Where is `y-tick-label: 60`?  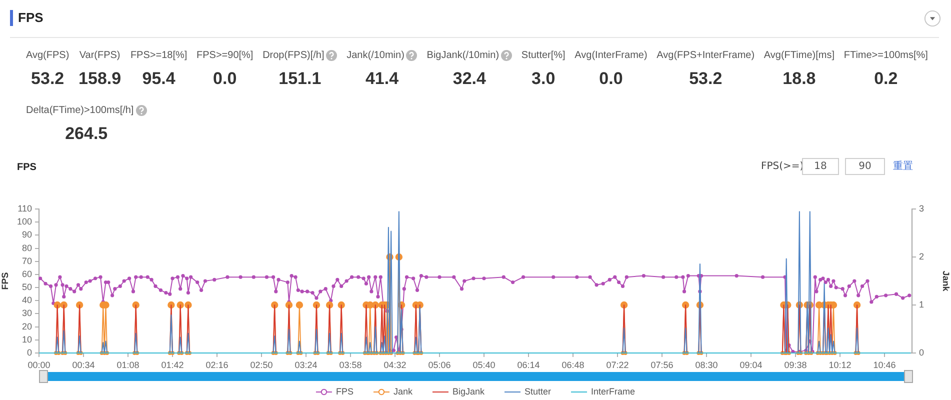
y-tick-label: 60 is located at coordinates (27, 273).